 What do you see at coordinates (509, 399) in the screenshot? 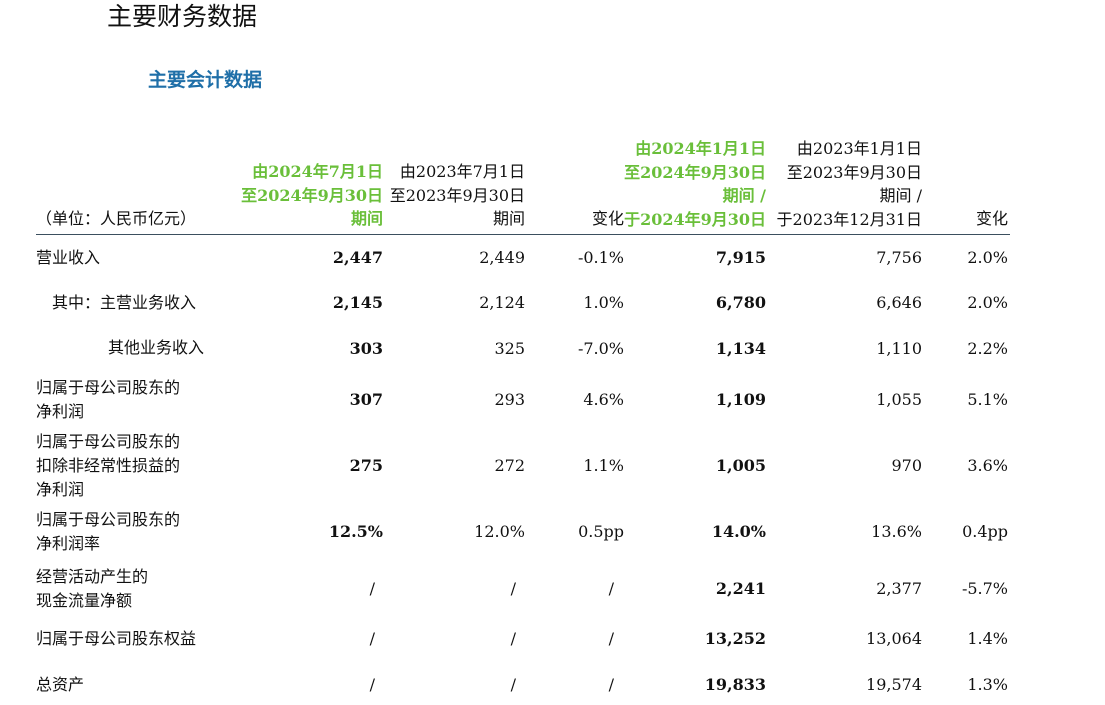
I see `cell-q3-2023: 293` at bounding box center [509, 399].